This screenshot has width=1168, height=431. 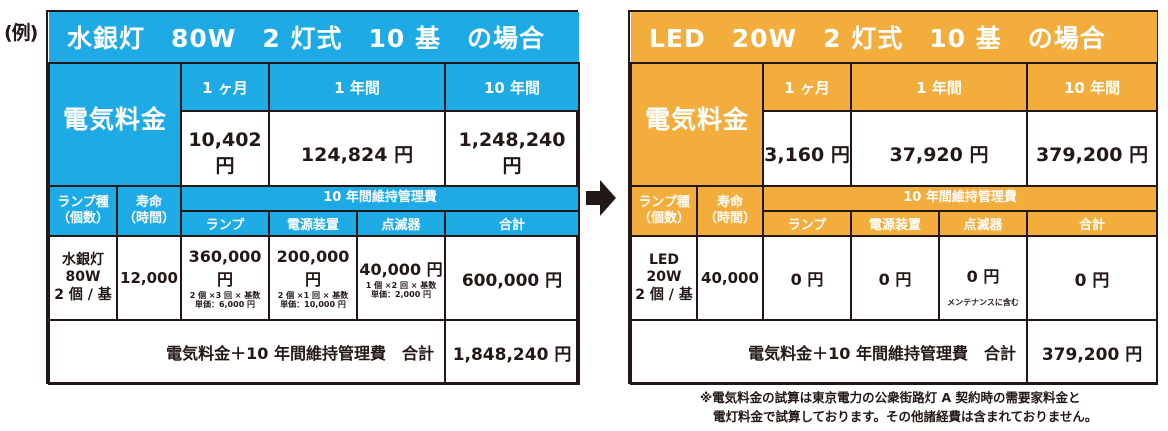 I want to click on mercury-title: 水銀灯 80W 2 灯式 10 基 の場合, so click(x=314, y=38).